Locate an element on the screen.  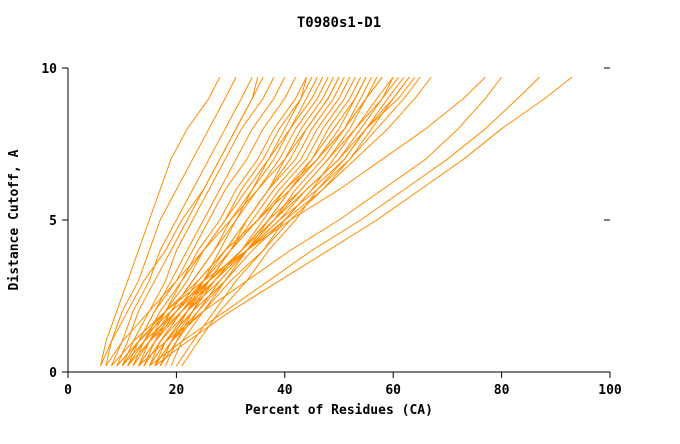
y-axis-label: Distance Cutoff, A is located at coordinates (14, 219).